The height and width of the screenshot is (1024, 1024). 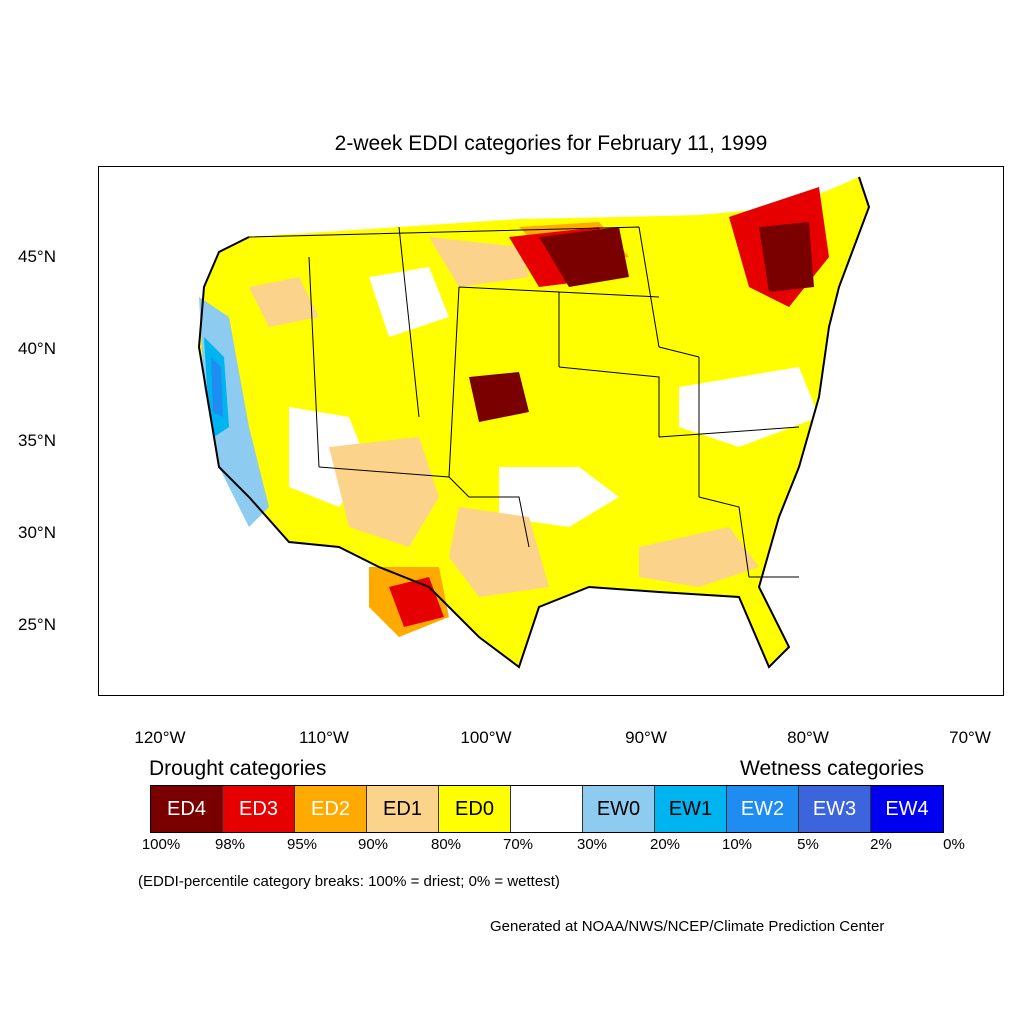 What do you see at coordinates (37, 440) in the screenshot?
I see `lat-label-35: 35°N` at bounding box center [37, 440].